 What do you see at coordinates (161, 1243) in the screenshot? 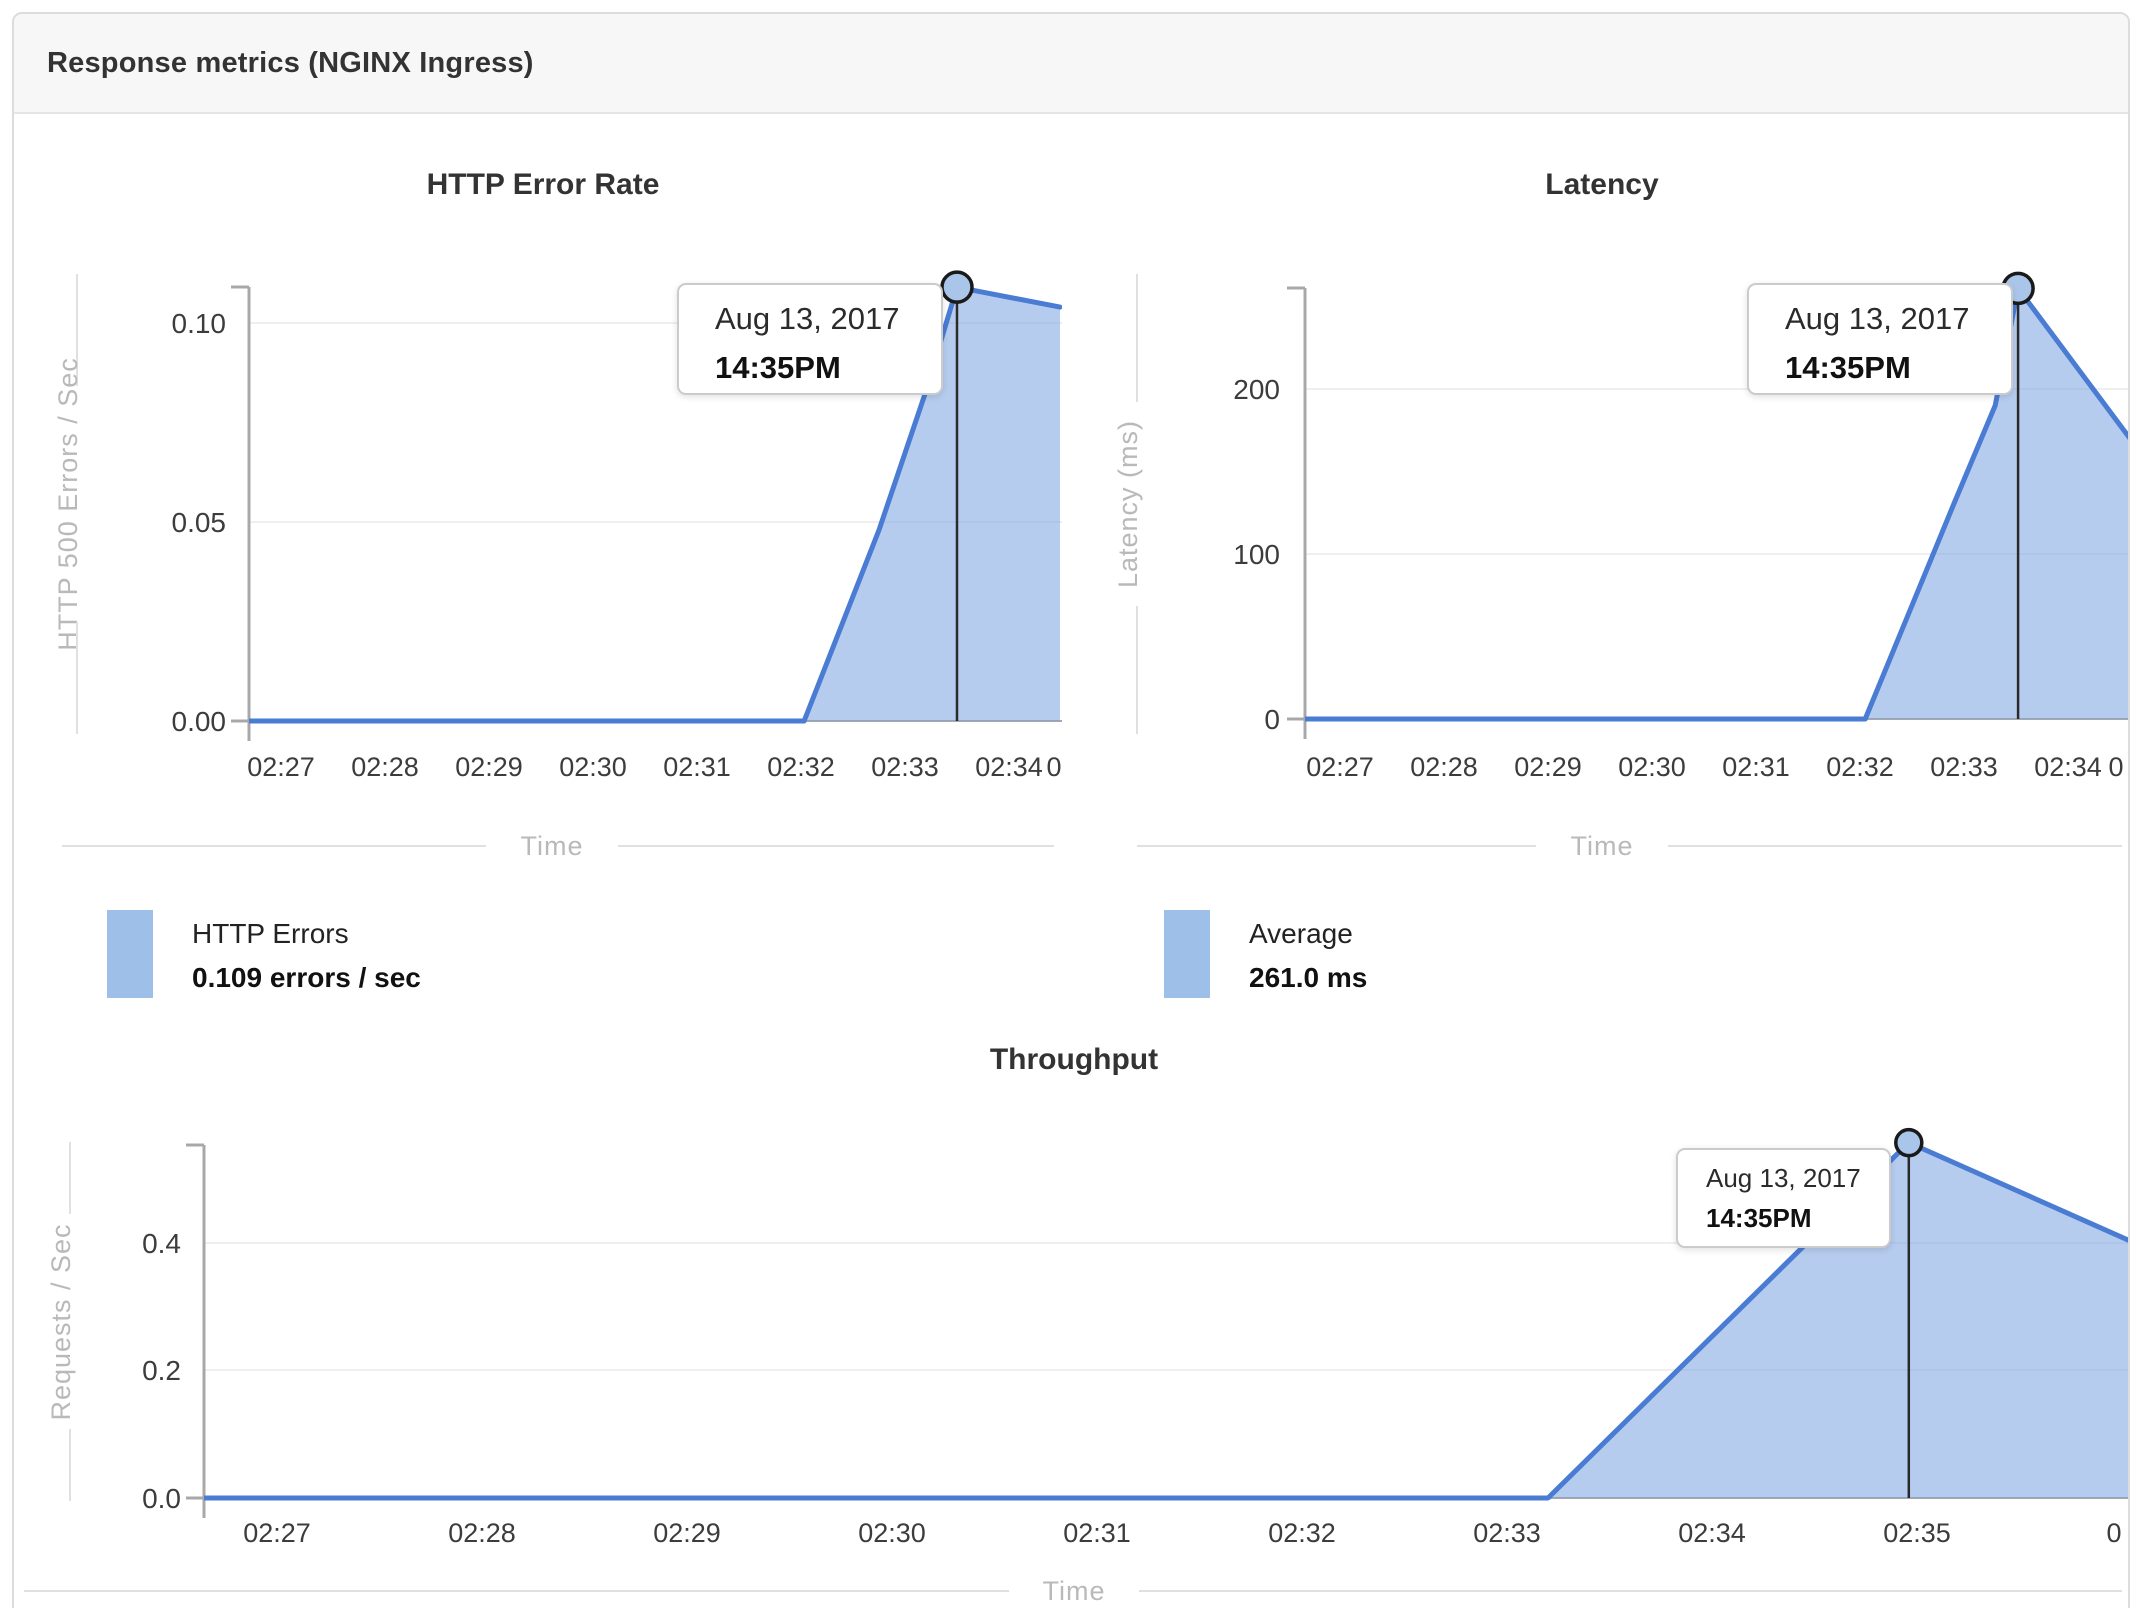
I see `y-tick-label: 0.4` at bounding box center [161, 1243].